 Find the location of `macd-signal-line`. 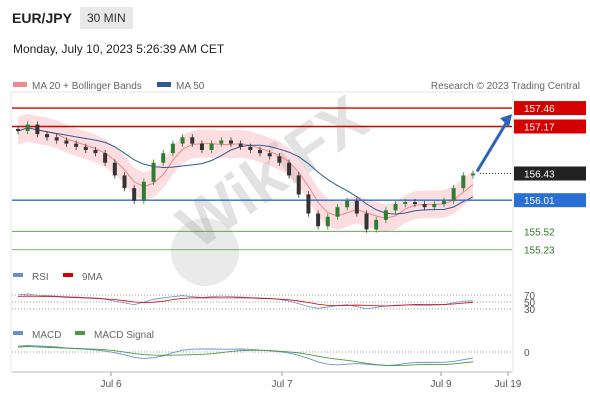

macd-signal-line is located at coordinates (245, 356).